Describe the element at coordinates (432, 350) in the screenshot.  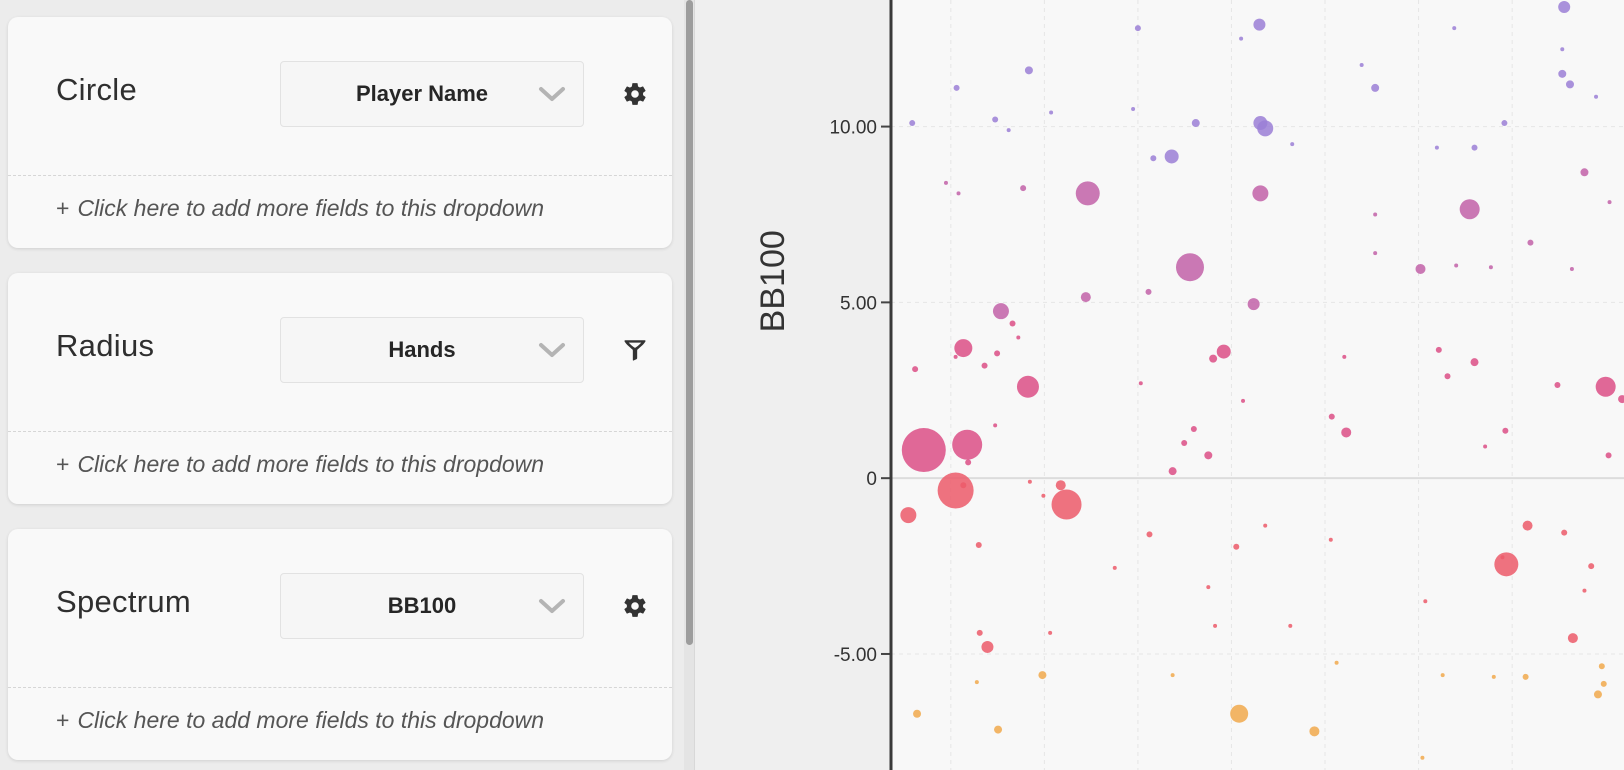
I see `radius-field-dropdown: Hands` at that location.